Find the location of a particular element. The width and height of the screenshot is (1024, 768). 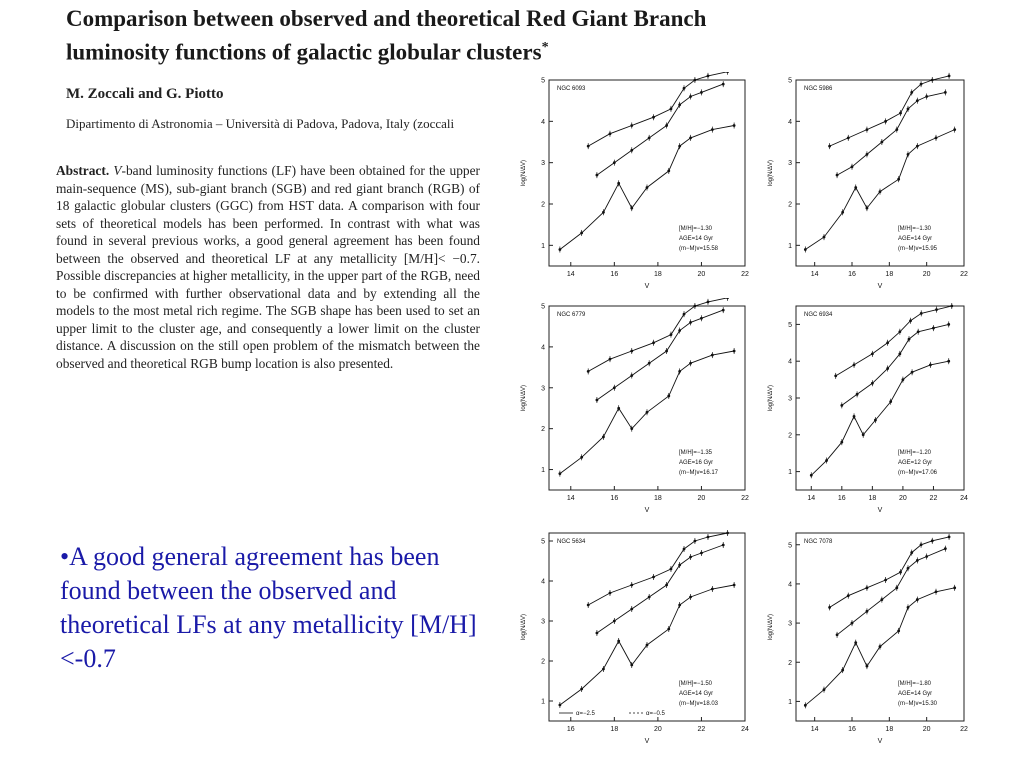

x-tick-label: 20 is located at coordinates (903, 498).